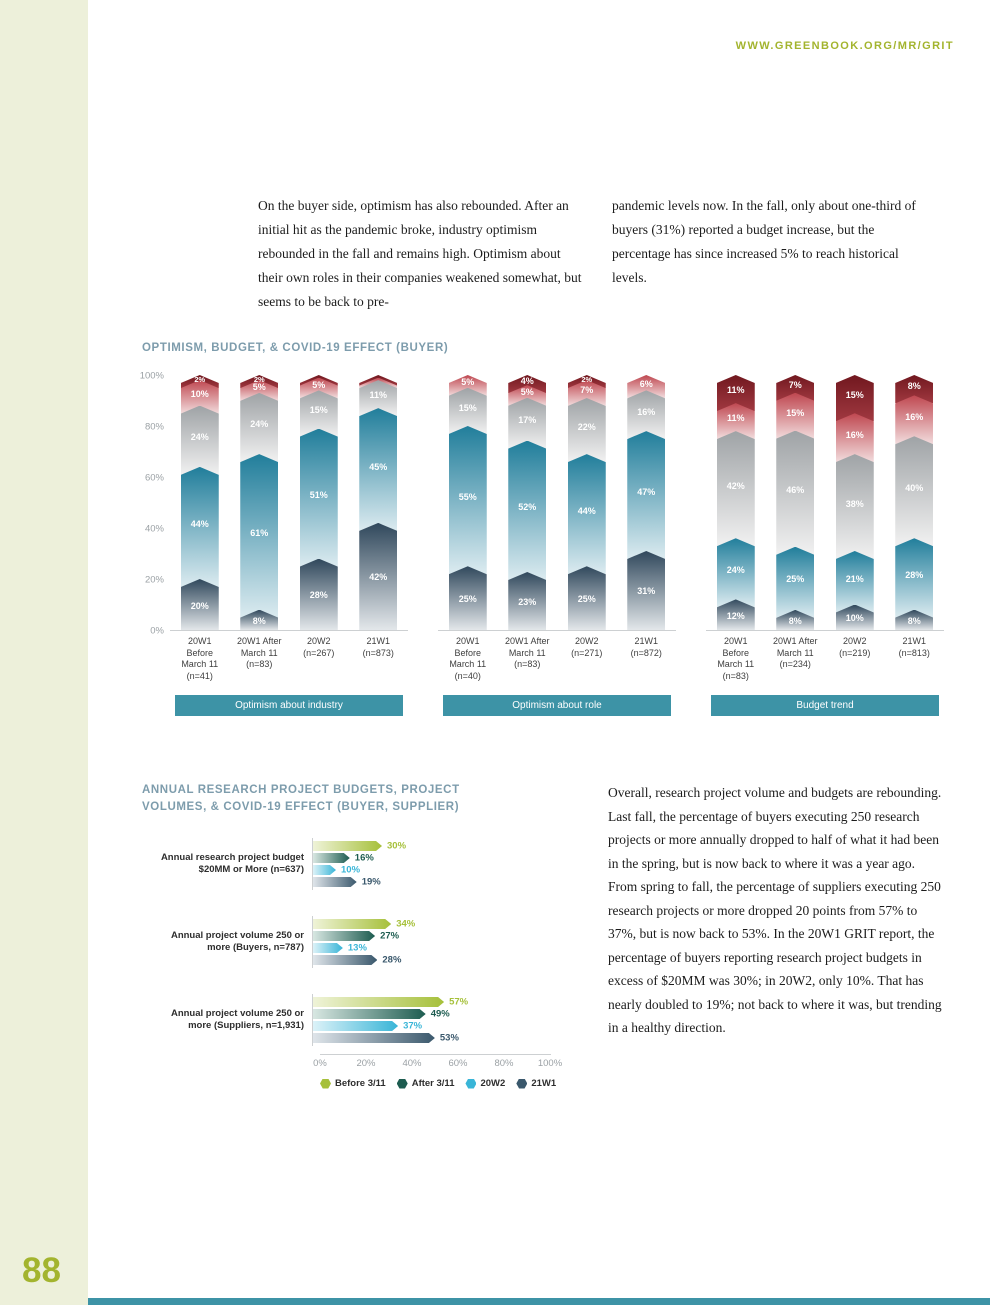  Describe the element at coordinates (319, 647) in the screenshot. I see `x-axis-label: 20W2 (n=267)` at that location.